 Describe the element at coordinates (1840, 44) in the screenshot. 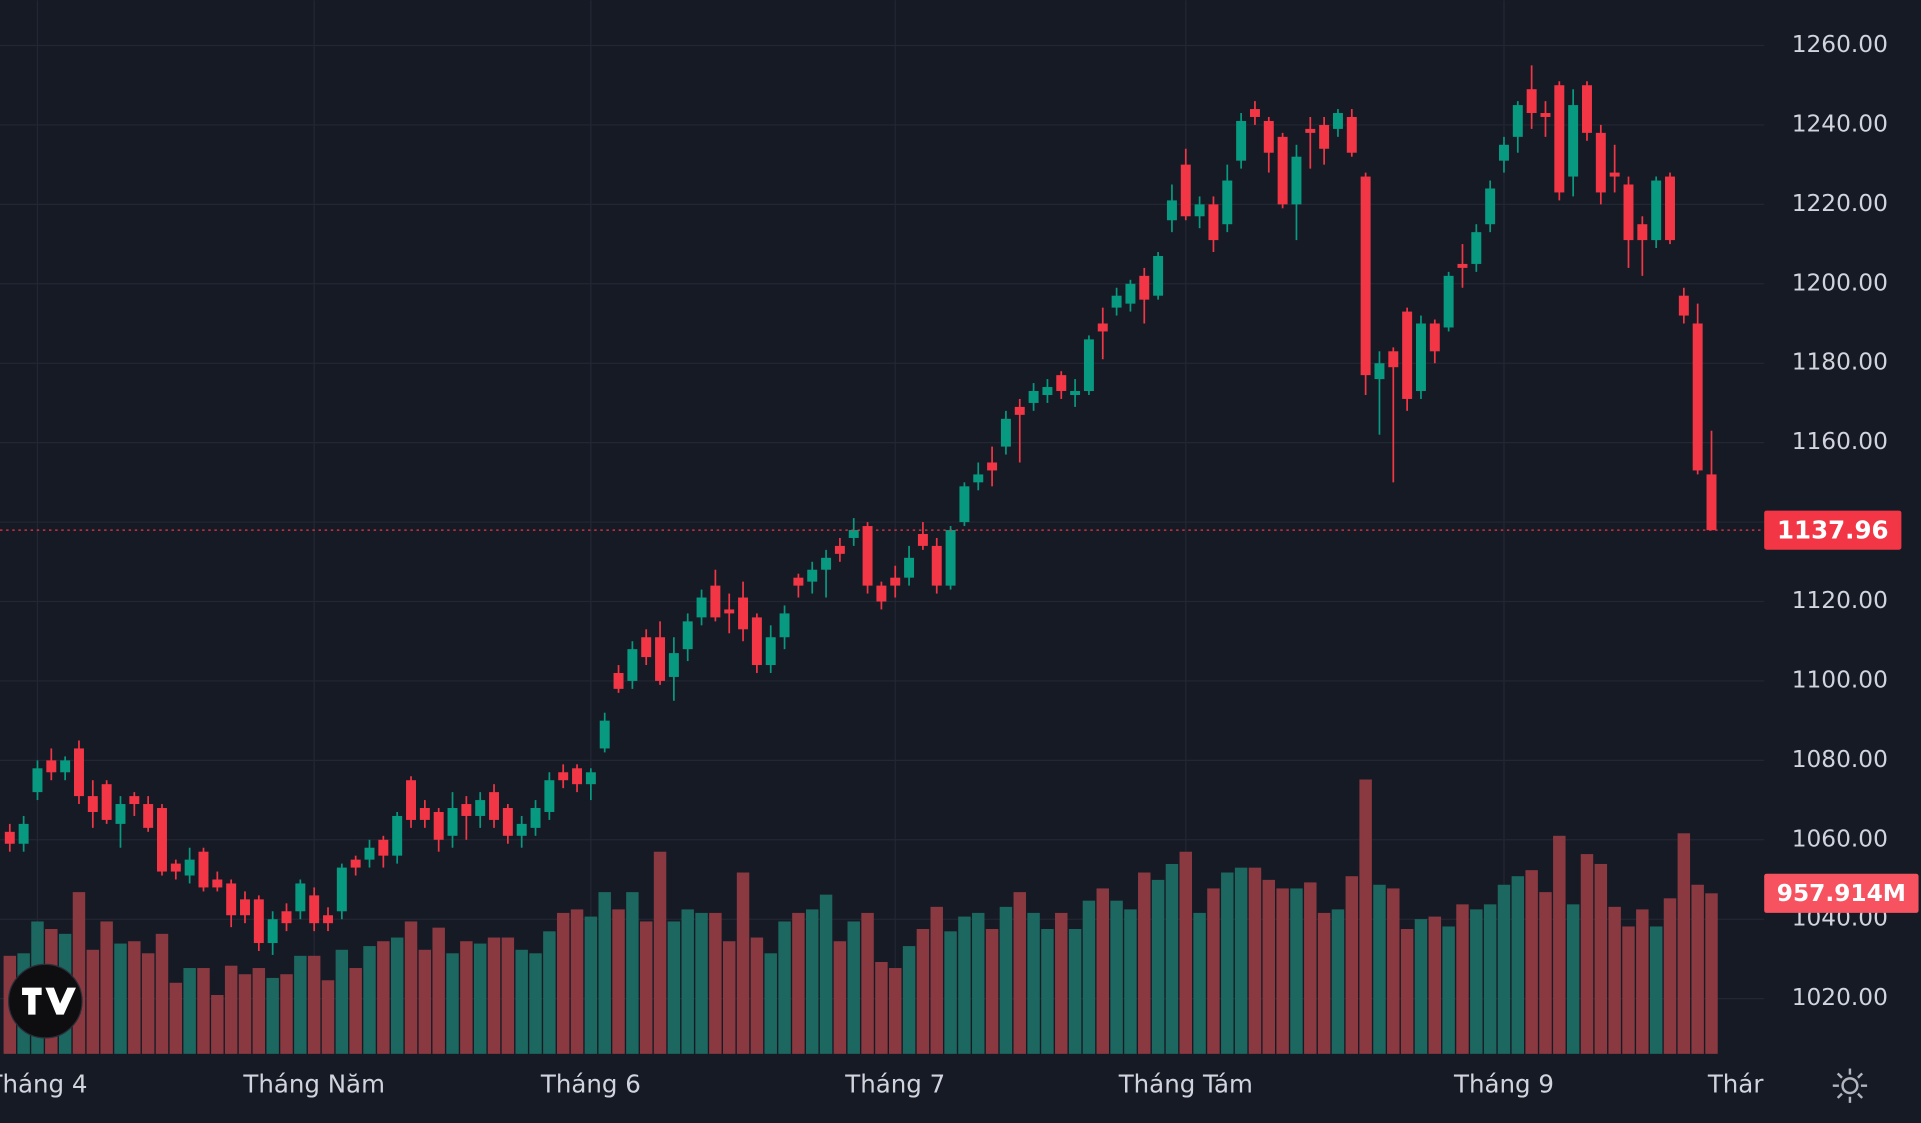

I see `y-tick-label: 1260.00` at that location.